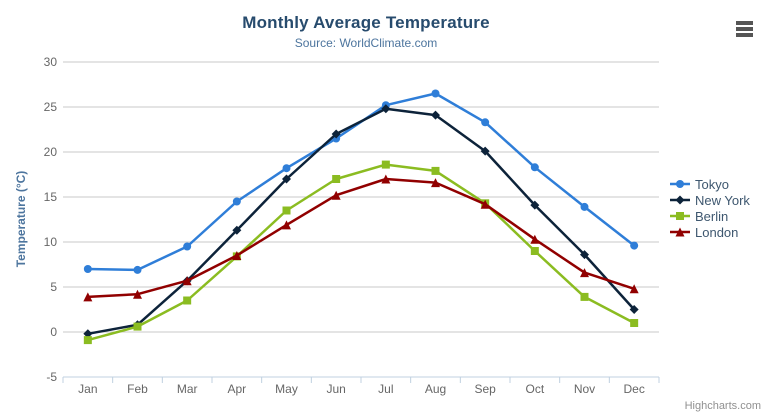 The height and width of the screenshot is (416, 769). I want to click on legend-symbol-berlin, so click(680, 216).